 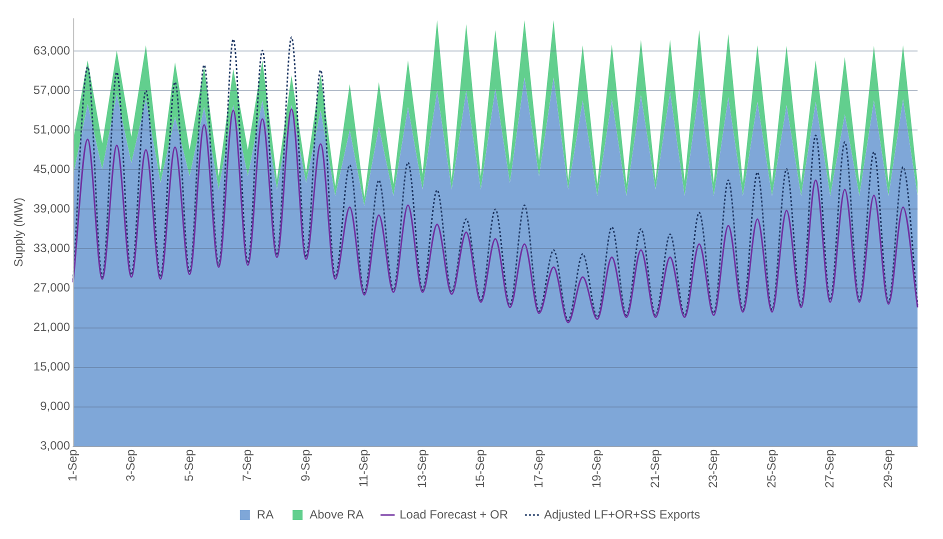 I want to click on y-tick-label: 51,000, so click(x=51, y=129).